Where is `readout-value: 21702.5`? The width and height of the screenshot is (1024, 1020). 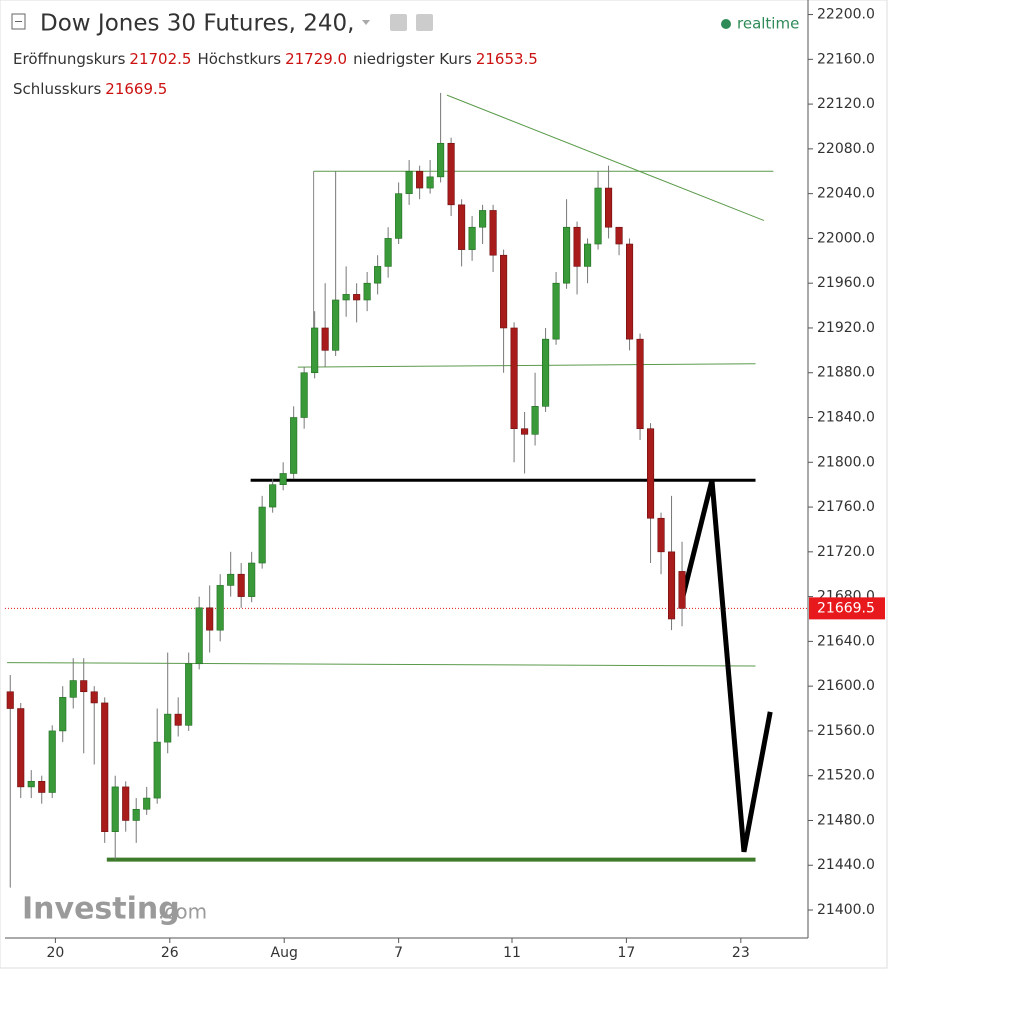 readout-value: 21702.5 is located at coordinates (160, 59).